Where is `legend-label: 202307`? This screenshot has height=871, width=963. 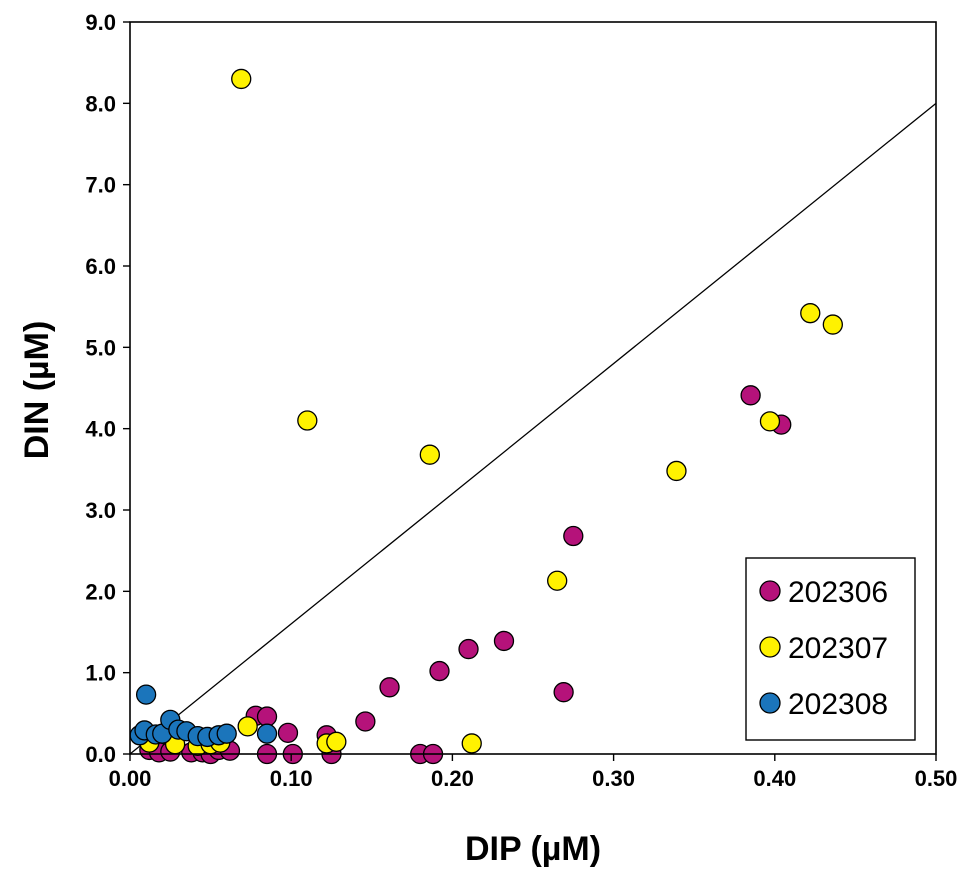
legend-label: 202307 is located at coordinates (838, 648).